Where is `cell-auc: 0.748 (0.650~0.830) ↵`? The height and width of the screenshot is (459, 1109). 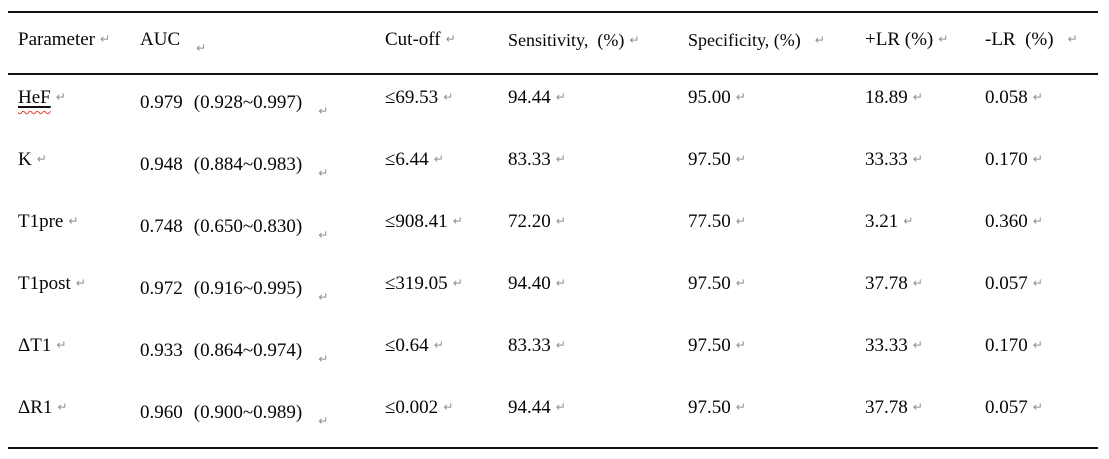
cell-auc: 0.748 (0.650~0.830) ↵ is located at coordinates (262, 235).